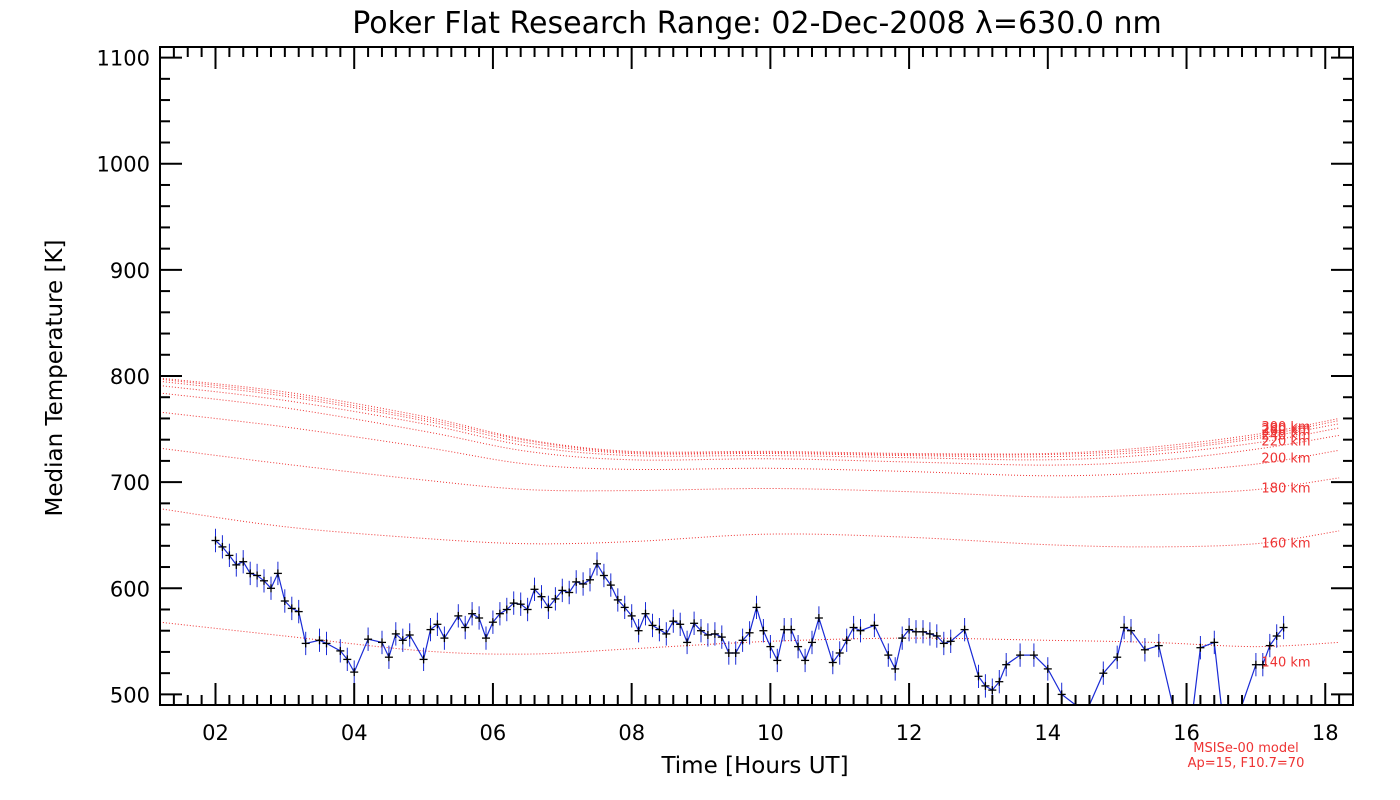 The width and height of the screenshot is (1400, 800). Describe the element at coordinates (749, 444) in the screenshot. I see `model-curve-200-km` at that location.